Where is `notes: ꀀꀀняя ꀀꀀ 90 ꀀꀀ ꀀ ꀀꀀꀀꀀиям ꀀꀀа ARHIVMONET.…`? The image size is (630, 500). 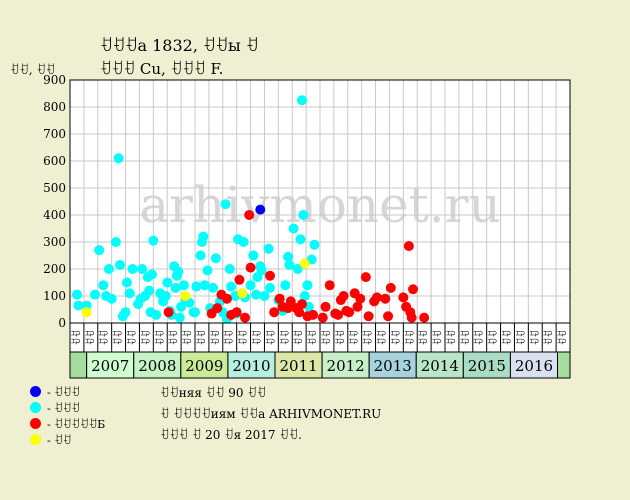 notes: ꀀꀀняя ꀀꀀ 90 ꀀꀀ ꀀ ꀀꀀꀀꀀиям ꀀꀀа ARHIVMONET.… is located at coordinates (270, 414).